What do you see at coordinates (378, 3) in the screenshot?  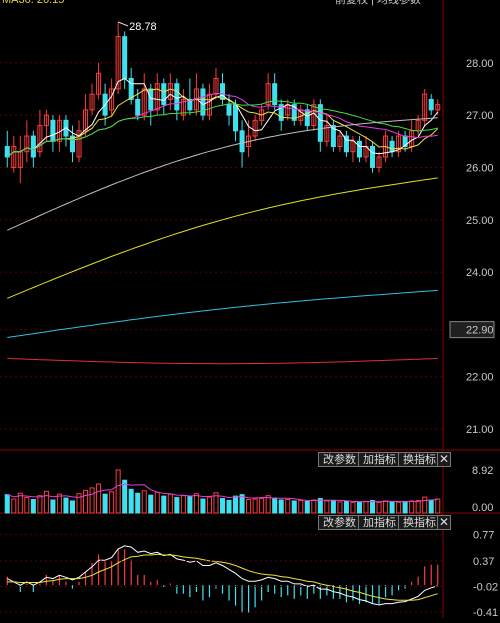 I see `header-right-text: 前复权 | 均线参数` at bounding box center [378, 3].